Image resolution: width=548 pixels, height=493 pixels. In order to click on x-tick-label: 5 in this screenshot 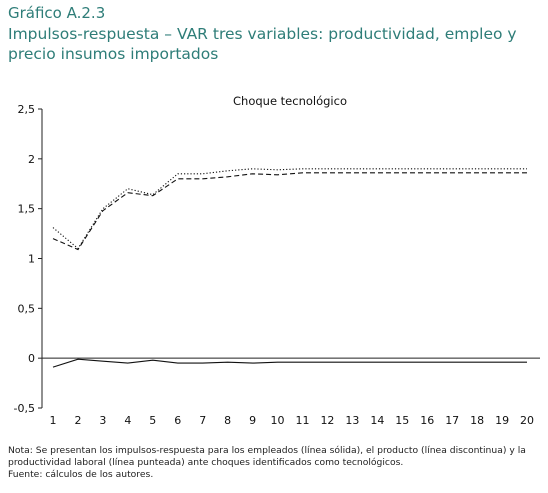, I will do `click(152, 420)`.